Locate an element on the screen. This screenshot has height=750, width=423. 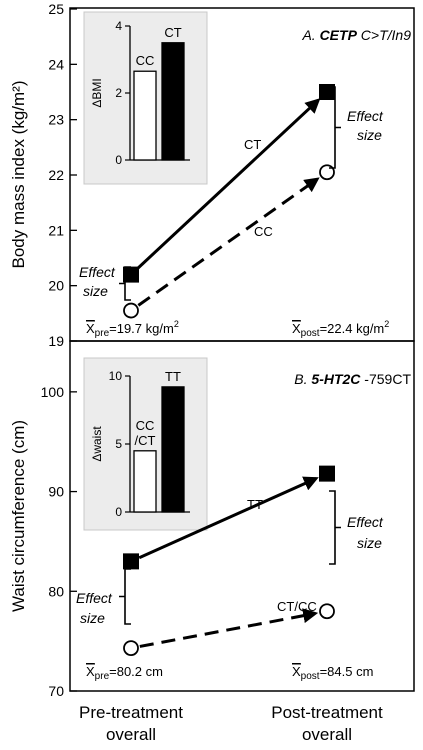
x-category-label: Post-treatment is located at coordinates (327, 712).